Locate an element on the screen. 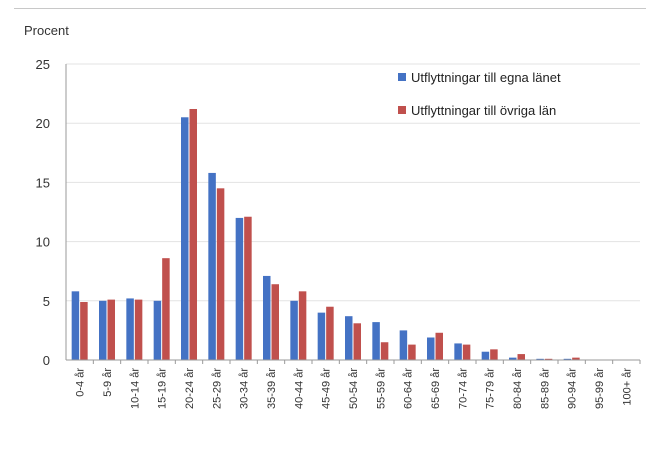  legend-label: Utflyttningar till övriga län is located at coordinates (483, 110).